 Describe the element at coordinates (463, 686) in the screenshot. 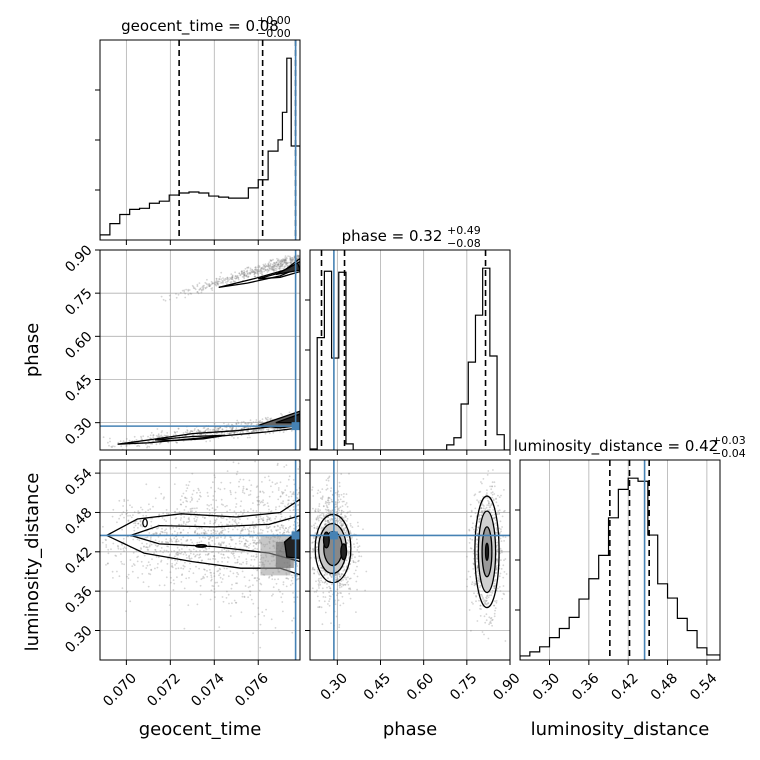

I see `x-tick-label: 0.75` at that location.